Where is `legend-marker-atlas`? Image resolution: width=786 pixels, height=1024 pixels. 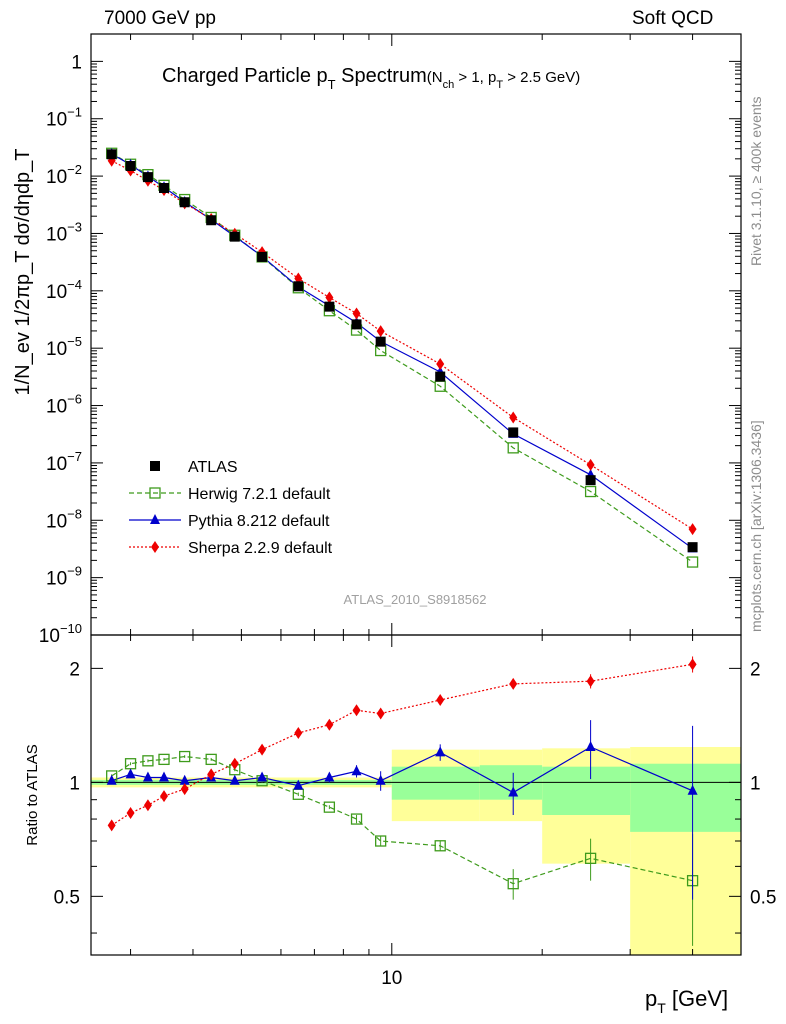 legend-marker-atlas is located at coordinates (155, 466).